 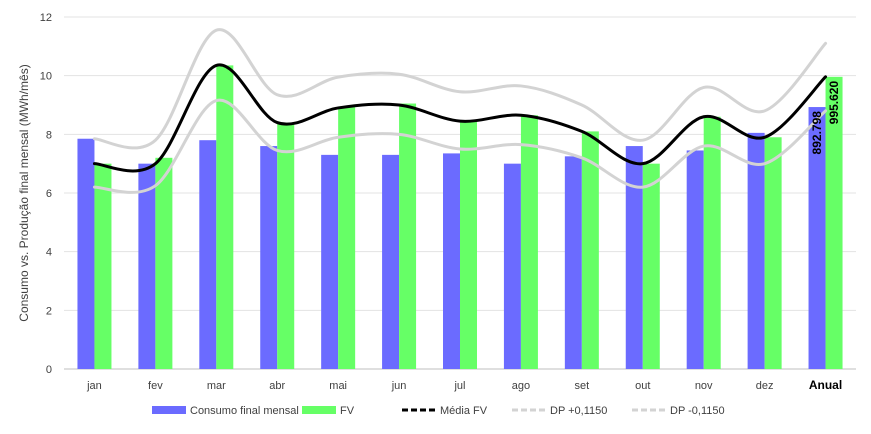 I want to click on y-tick-label: 8, so click(x=49, y=135).